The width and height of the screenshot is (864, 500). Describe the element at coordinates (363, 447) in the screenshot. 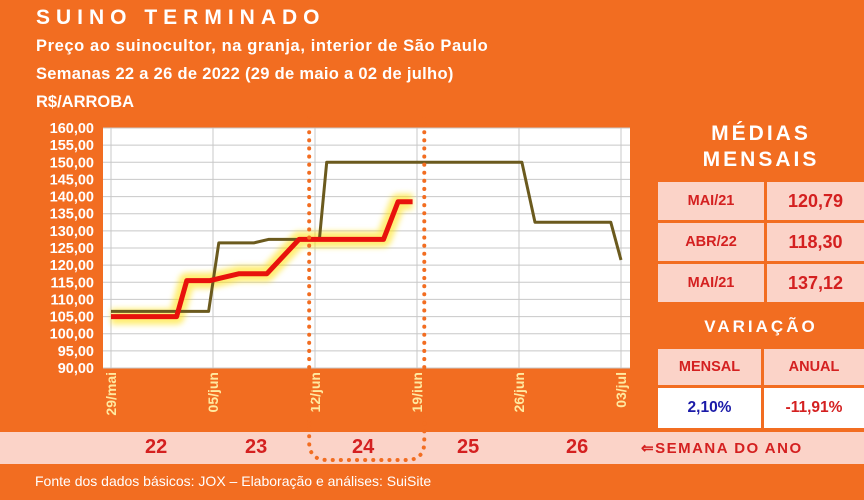

I see `week-number: 24` at that location.